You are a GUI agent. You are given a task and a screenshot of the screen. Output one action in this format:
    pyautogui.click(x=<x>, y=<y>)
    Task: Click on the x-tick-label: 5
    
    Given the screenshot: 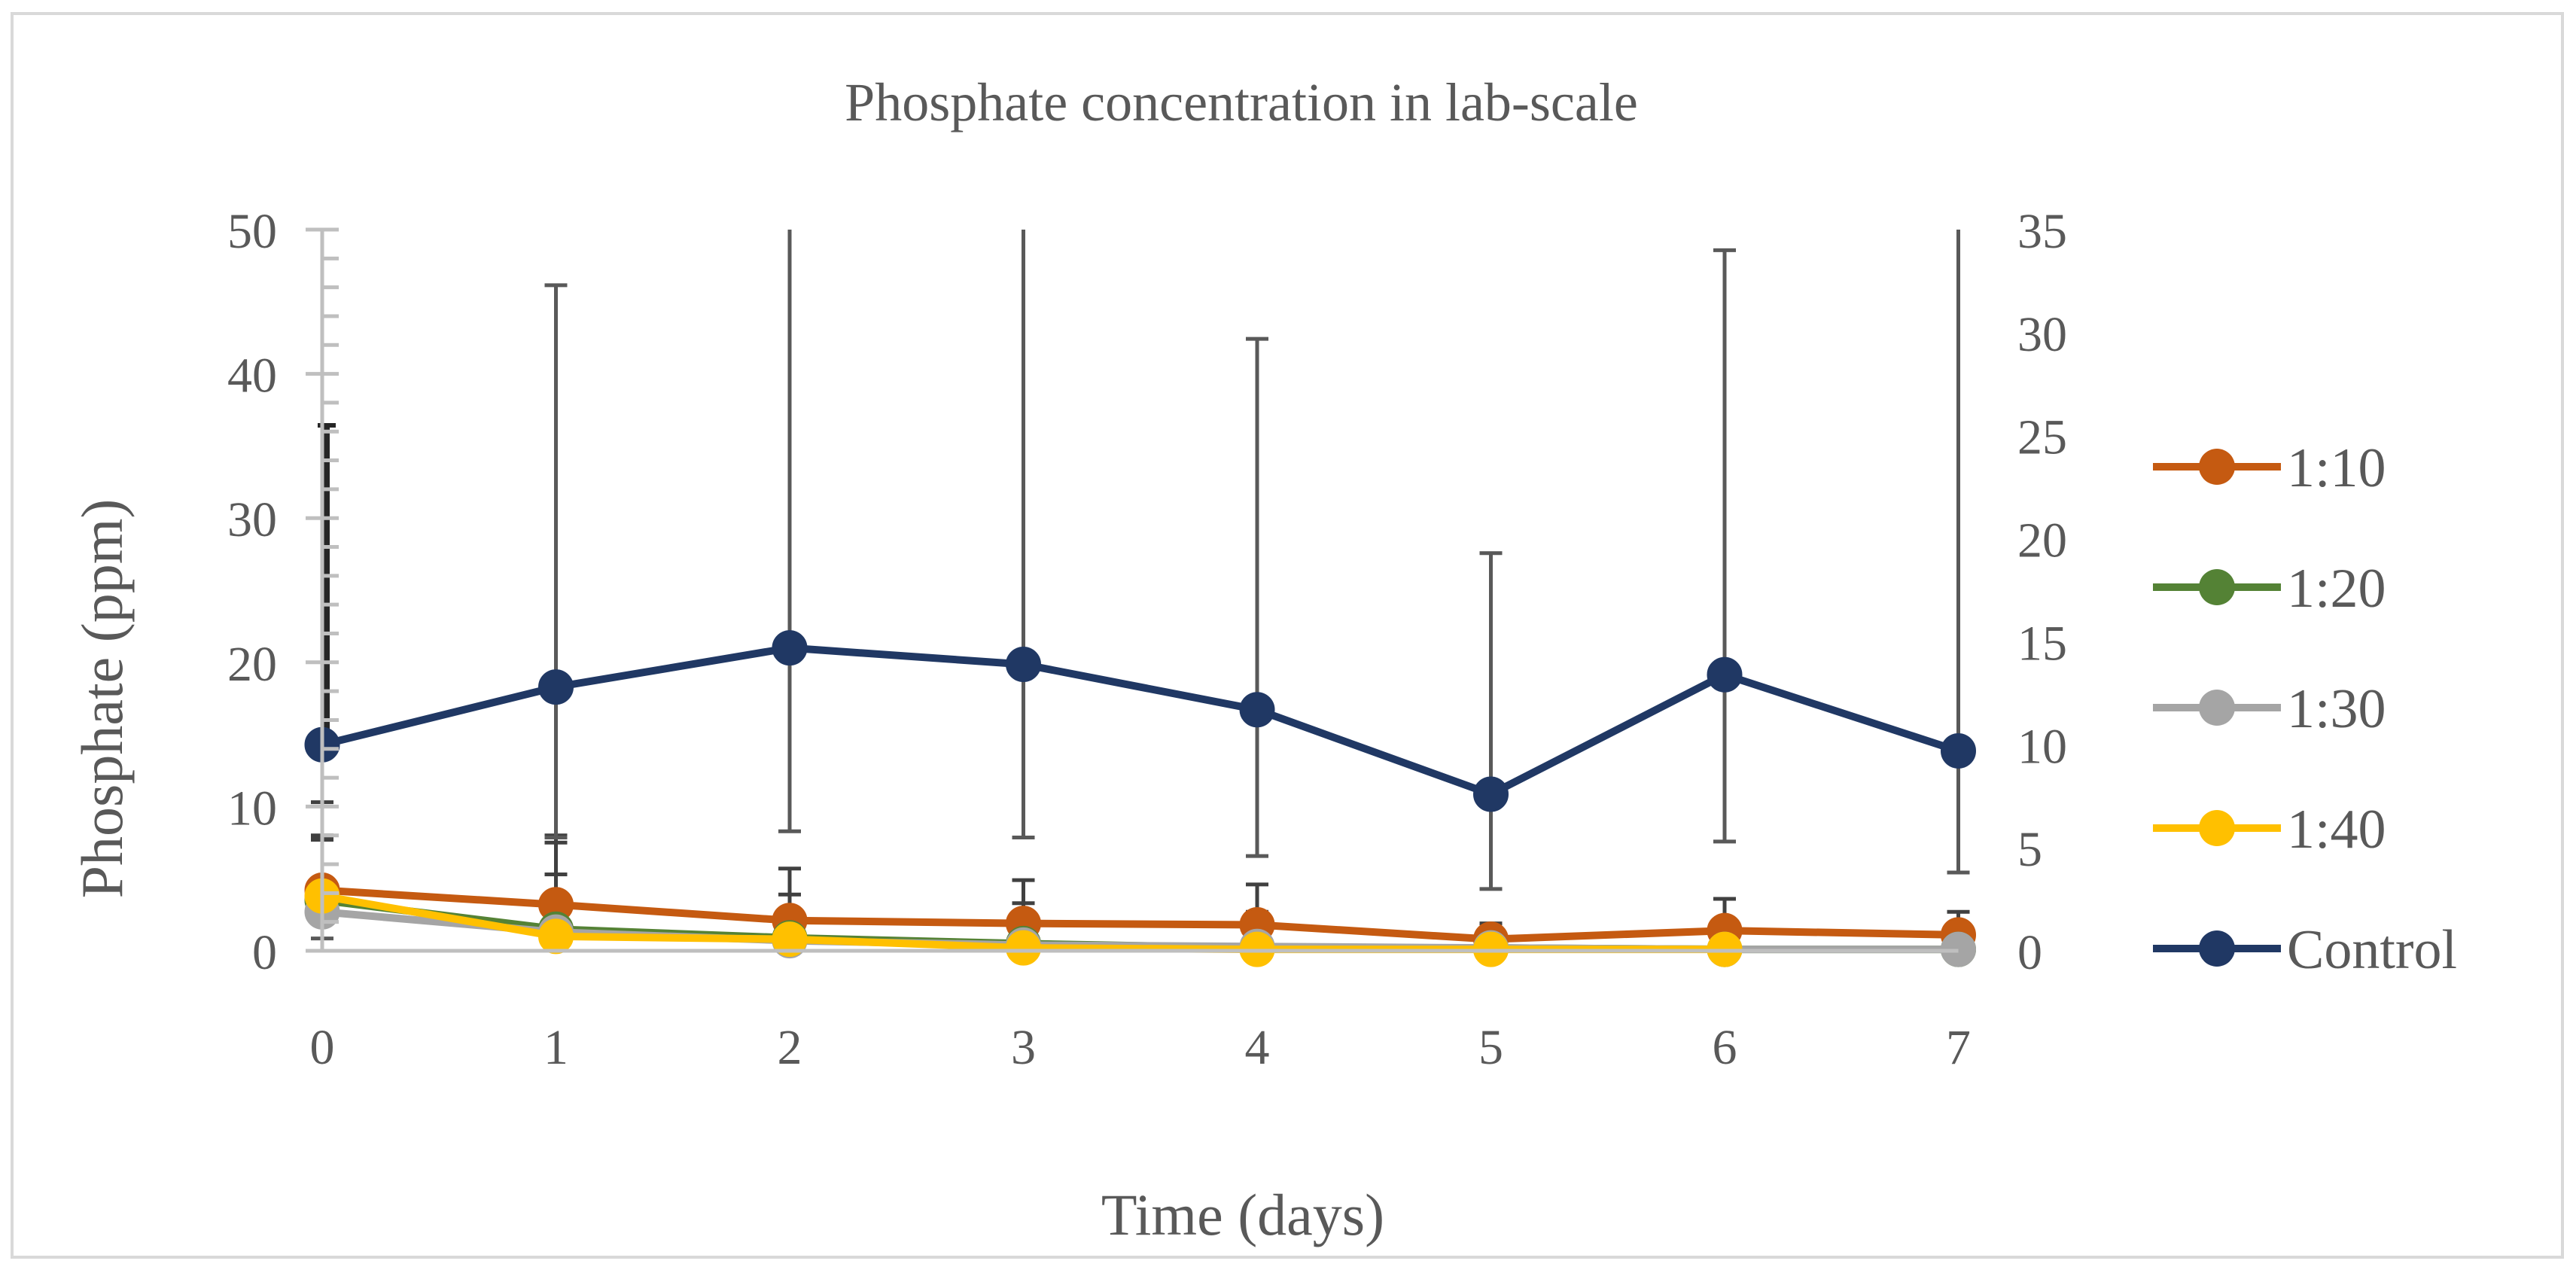 What is the action you would take?
    pyautogui.click(x=1491, y=1047)
    